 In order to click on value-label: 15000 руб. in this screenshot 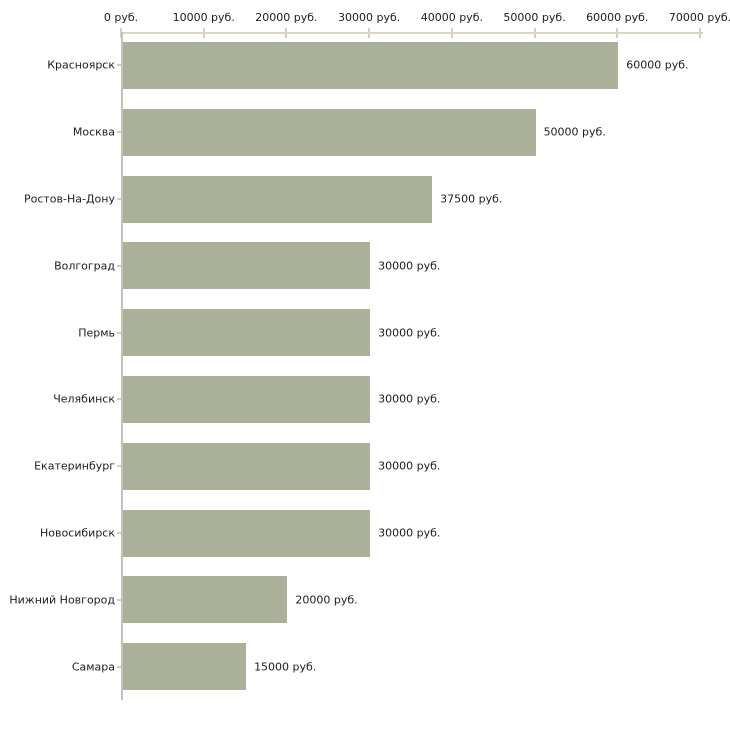, I will do `click(285, 667)`.